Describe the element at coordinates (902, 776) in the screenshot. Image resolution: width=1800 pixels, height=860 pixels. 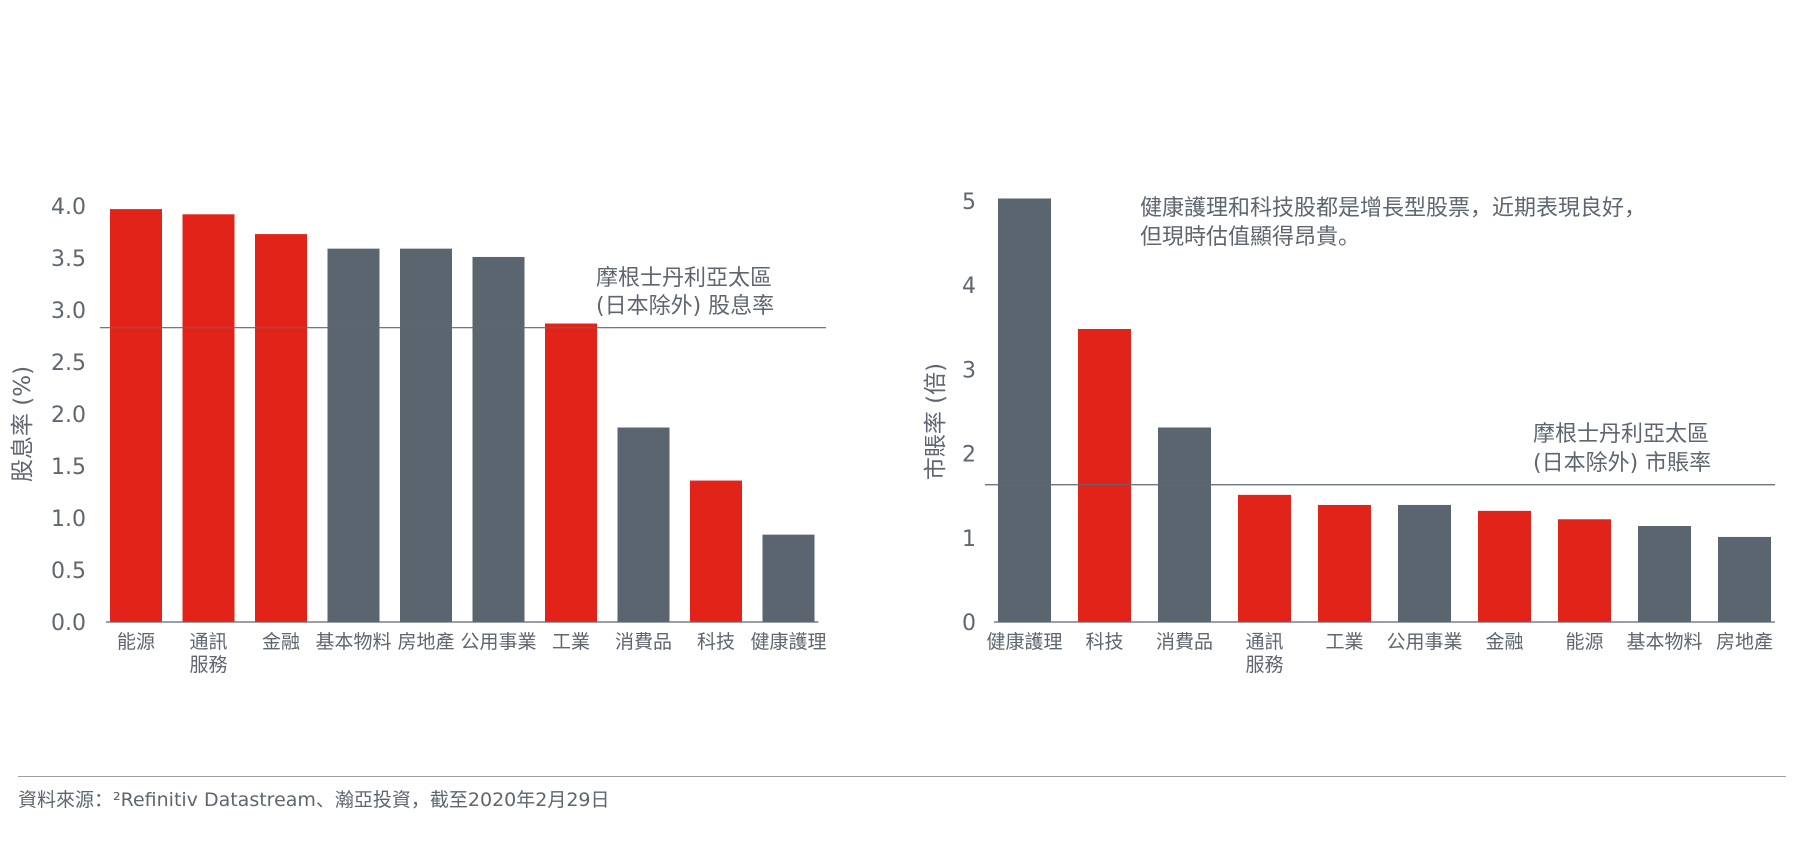
I see `footer-divider` at that location.